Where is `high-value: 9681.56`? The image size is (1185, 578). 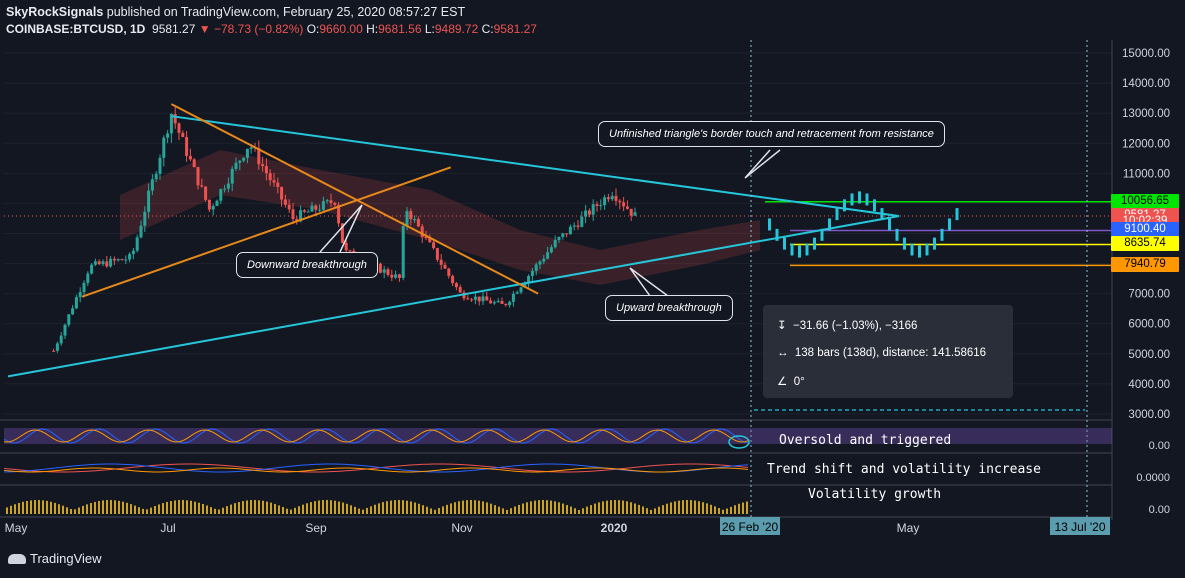 high-value: 9681.56 is located at coordinates (400, 29).